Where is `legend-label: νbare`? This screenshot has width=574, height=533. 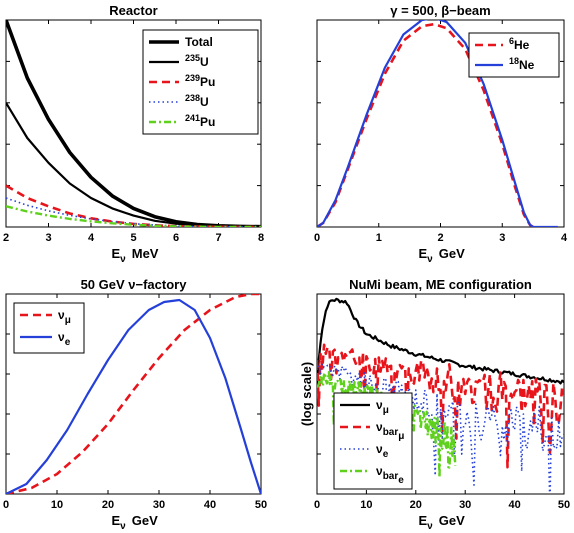 legend-label: νbare is located at coordinates (390, 475).